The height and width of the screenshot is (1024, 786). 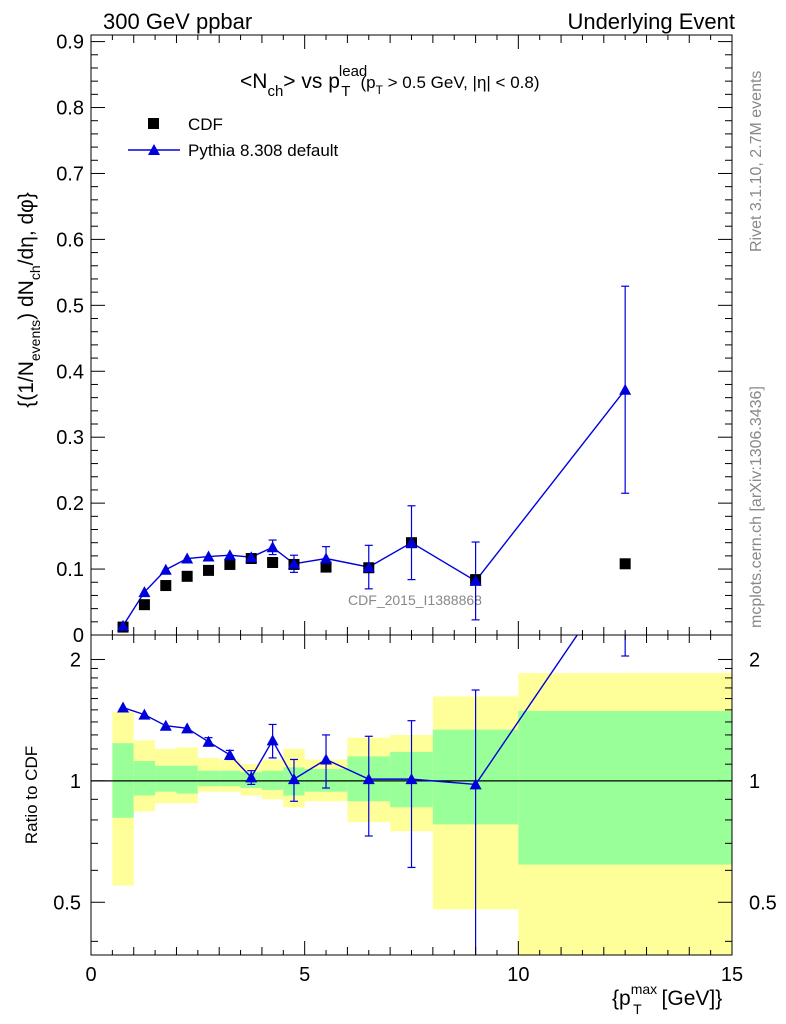 What do you see at coordinates (154, 149) in the screenshot?
I see `legend-pythia-marker` at bounding box center [154, 149].